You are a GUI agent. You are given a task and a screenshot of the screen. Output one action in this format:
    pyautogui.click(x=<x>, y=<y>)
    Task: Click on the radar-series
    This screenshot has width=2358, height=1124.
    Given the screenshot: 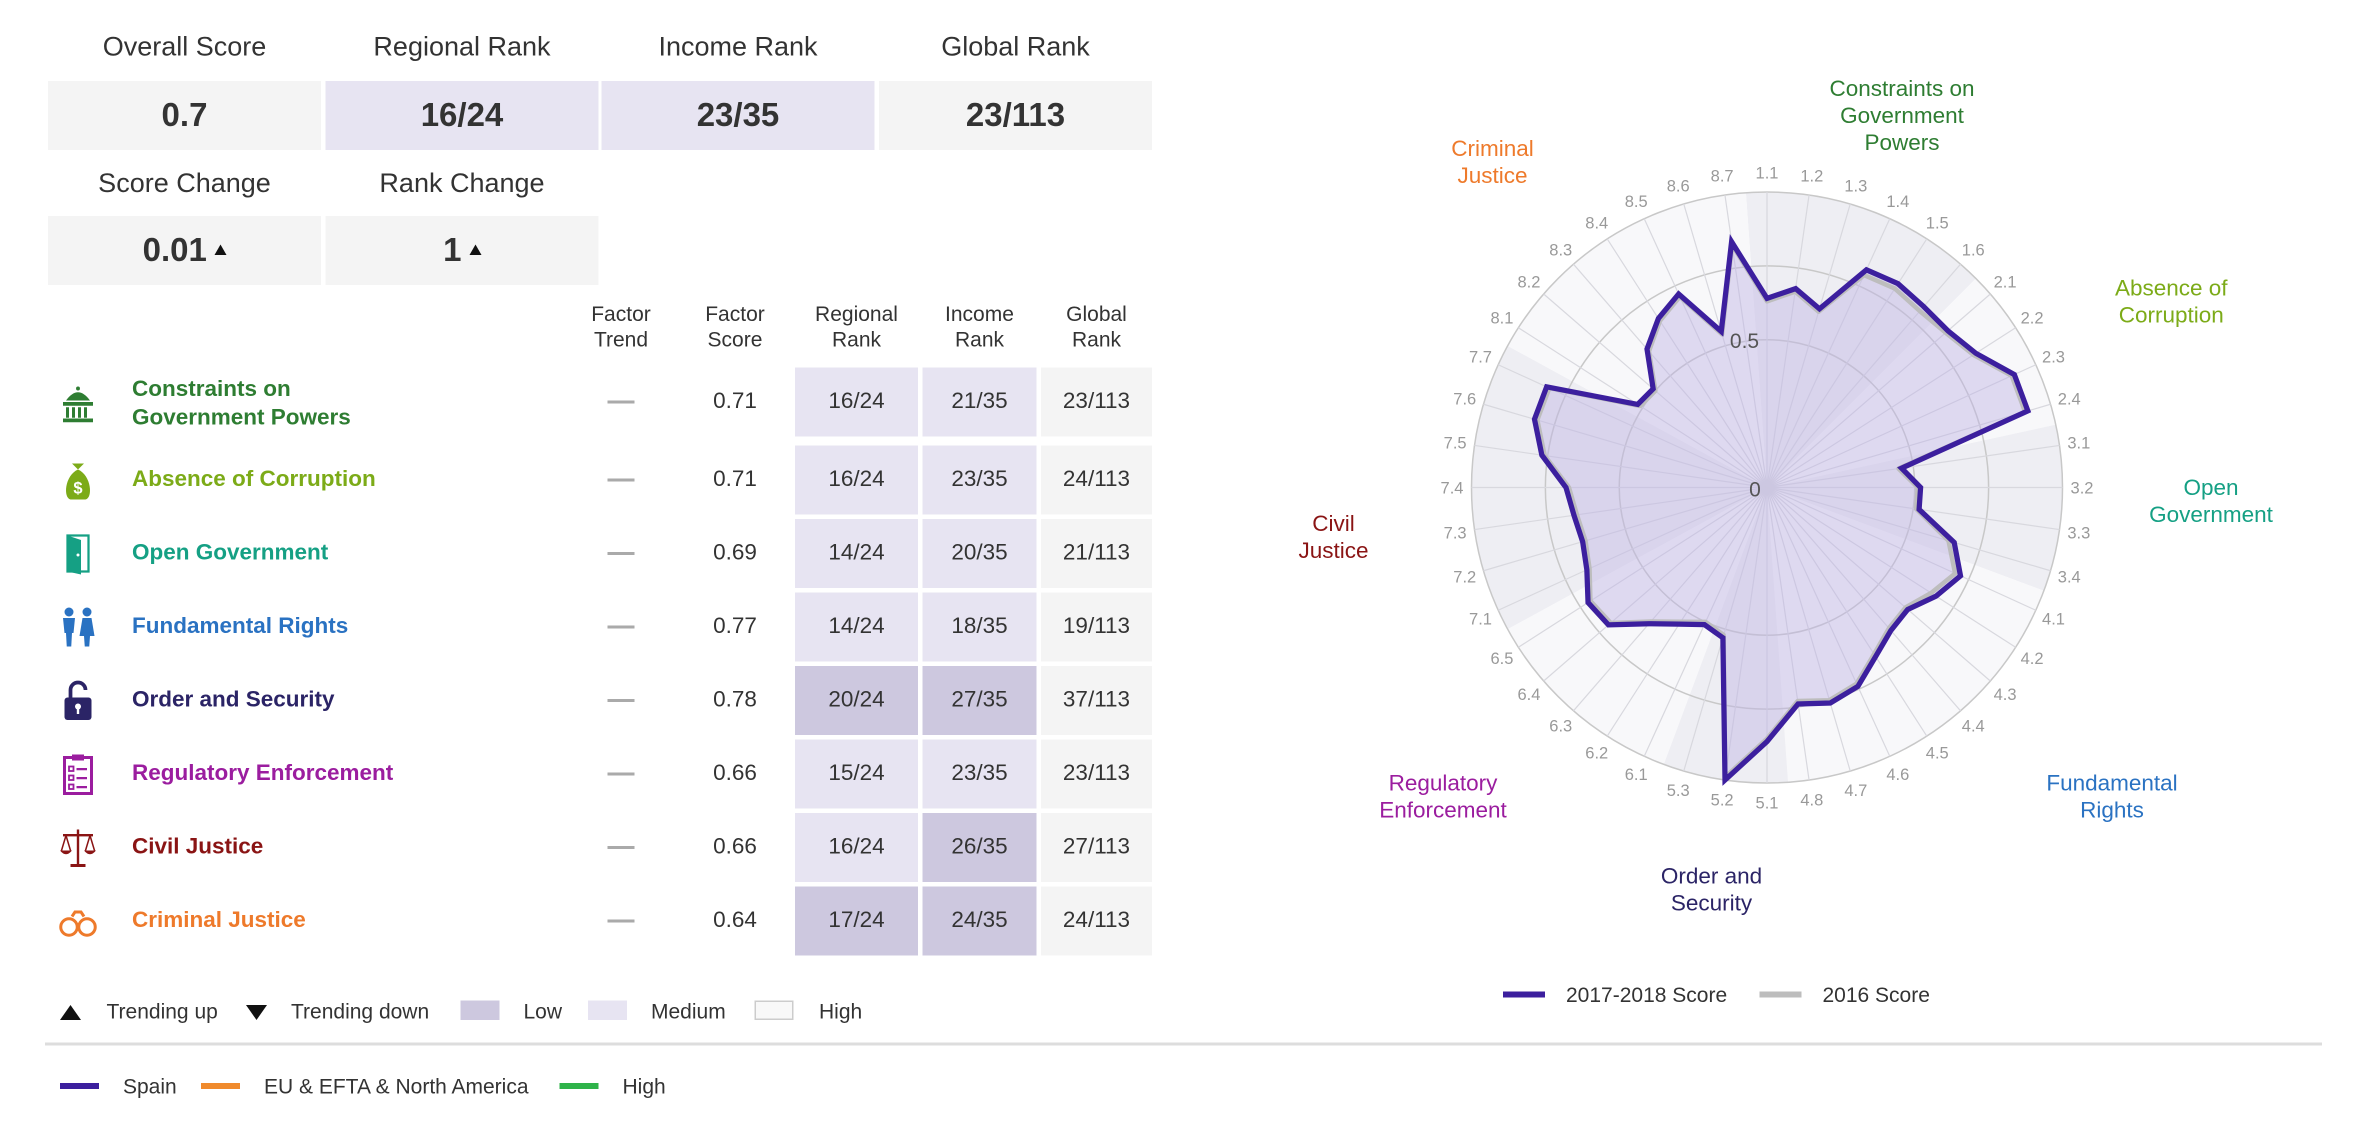 What is the action you would take?
    pyautogui.click(x=1781, y=510)
    